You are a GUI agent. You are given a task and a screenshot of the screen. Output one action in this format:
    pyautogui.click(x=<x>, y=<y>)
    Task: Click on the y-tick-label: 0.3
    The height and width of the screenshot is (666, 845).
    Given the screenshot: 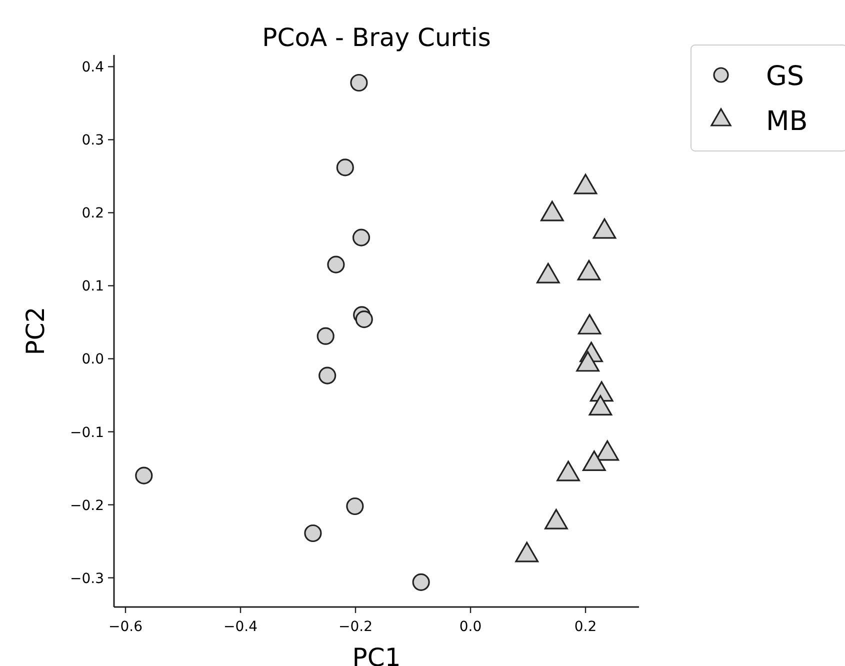 What is the action you would take?
    pyautogui.click(x=93, y=140)
    